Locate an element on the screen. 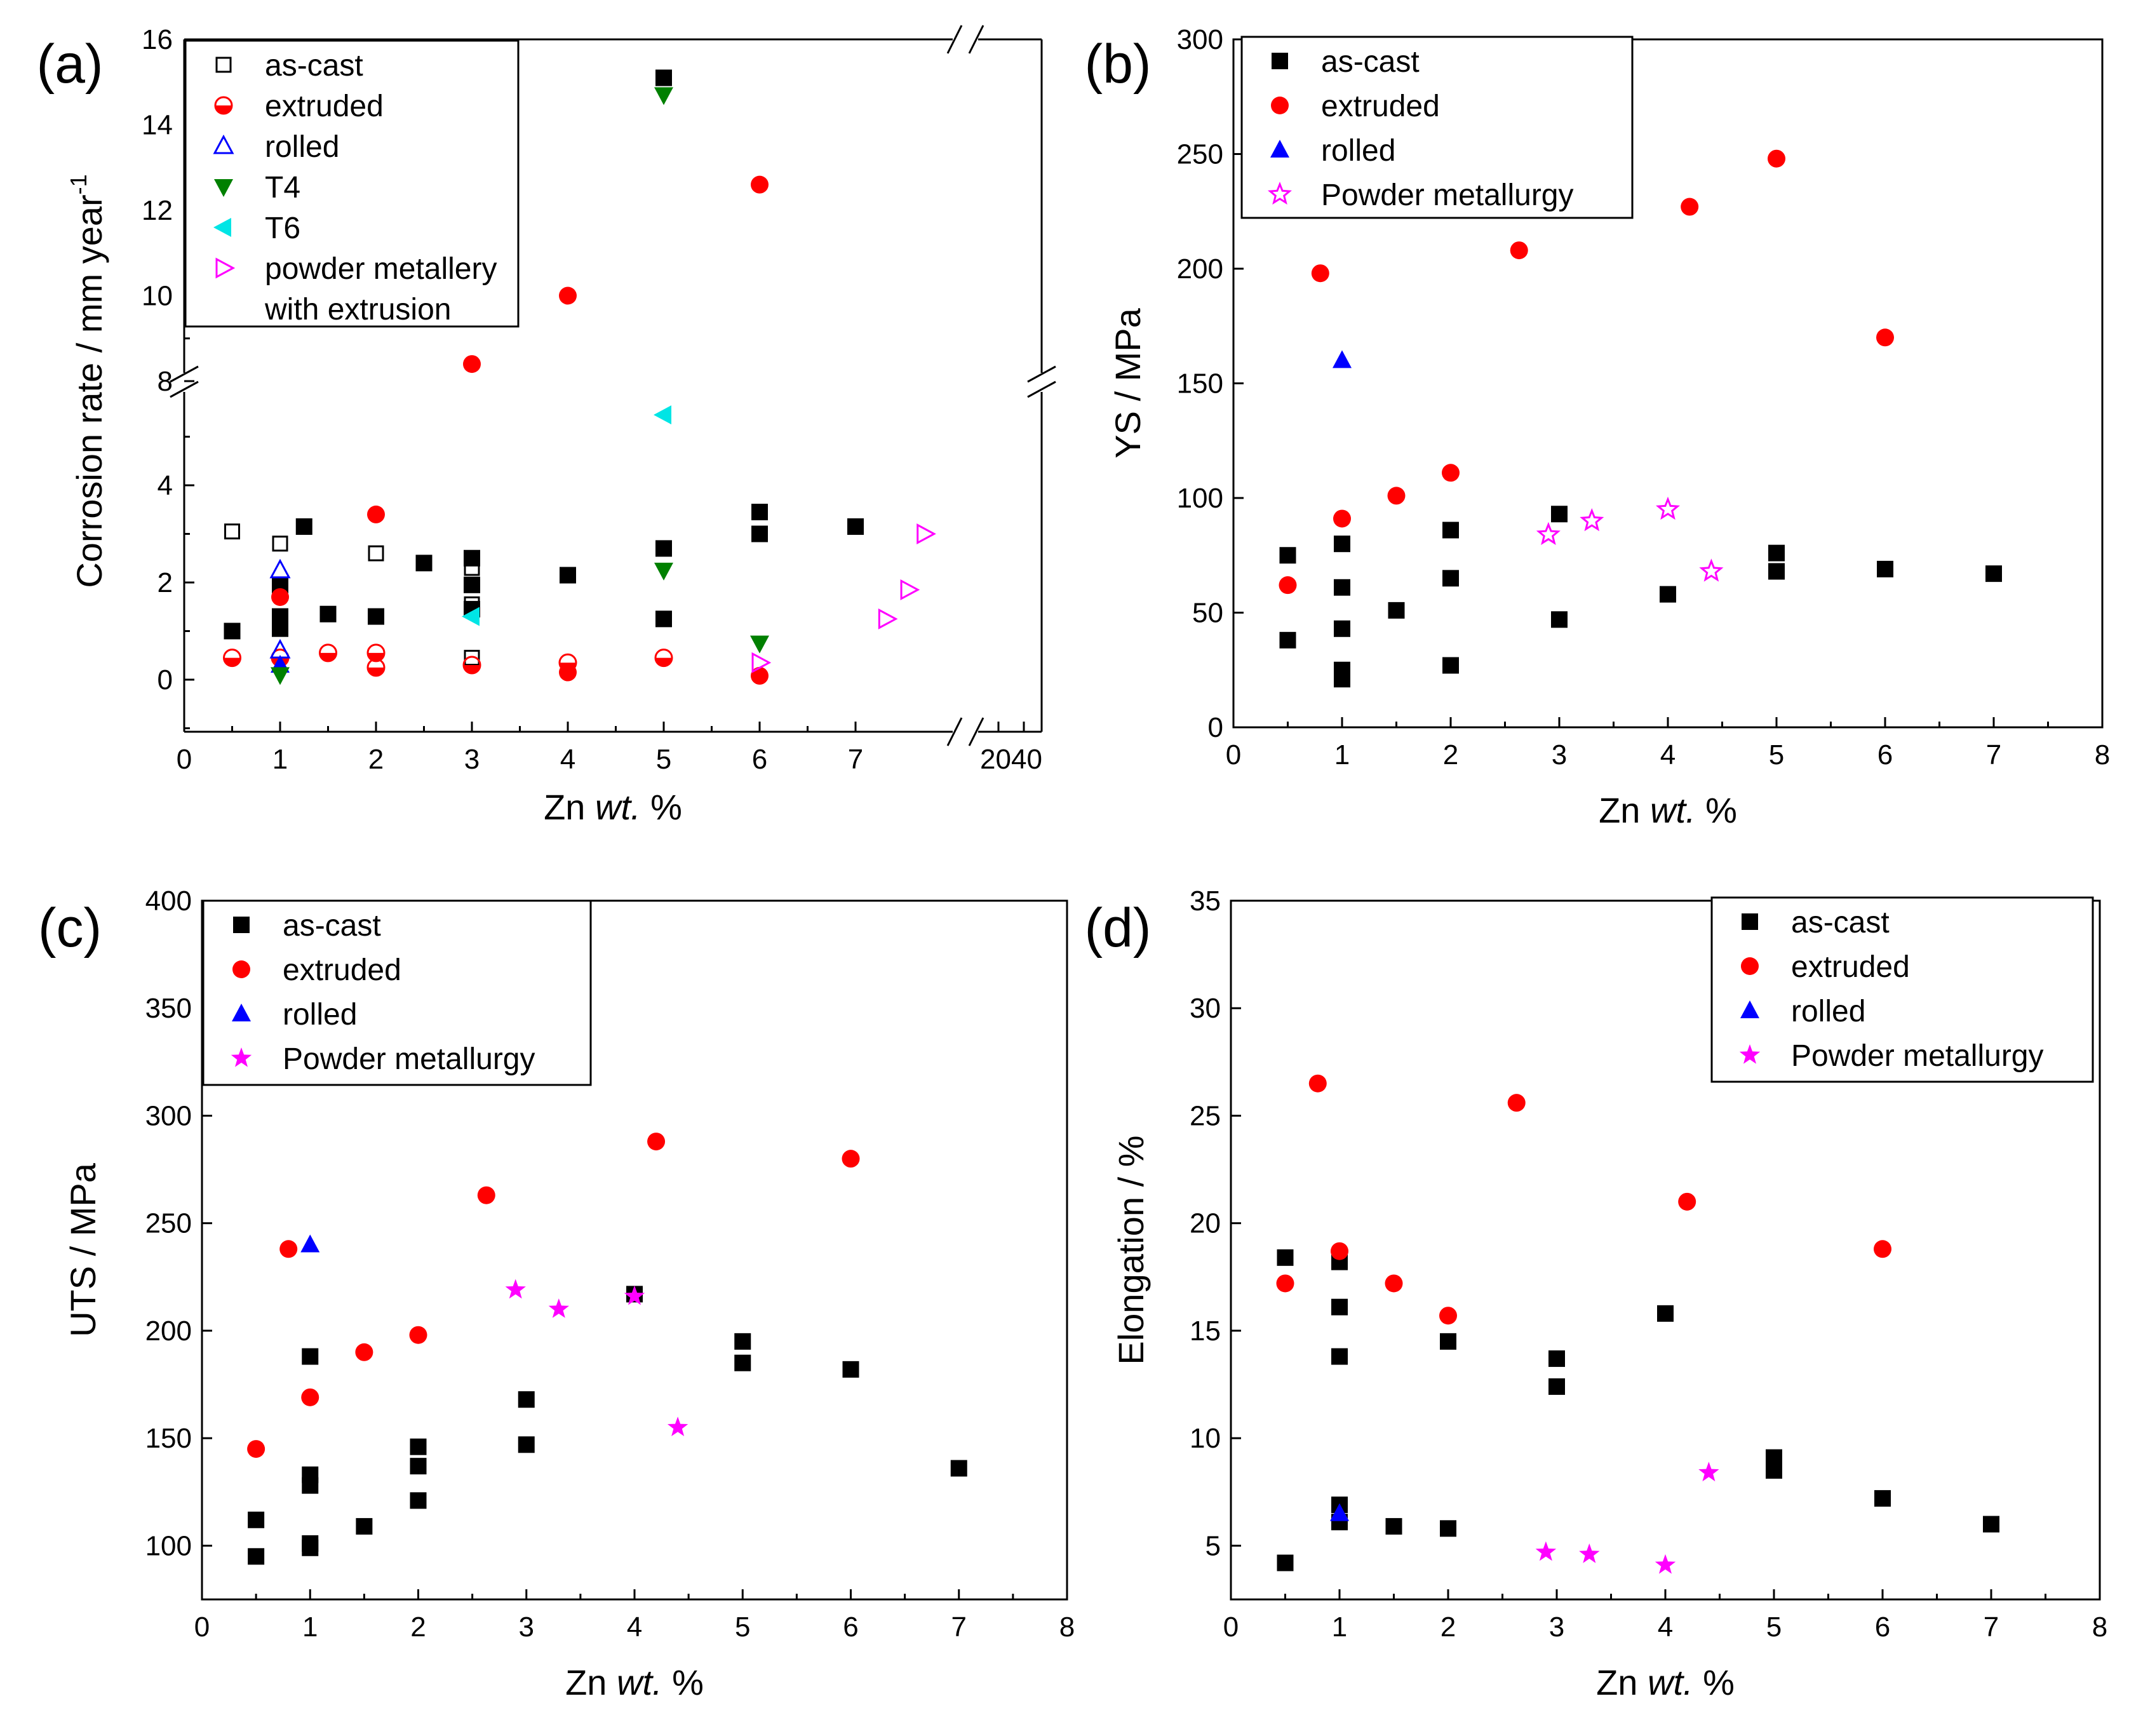 Image resolution: width=2129 pixels, height=1736 pixels. panel-label: (a) is located at coordinates (69, 64).